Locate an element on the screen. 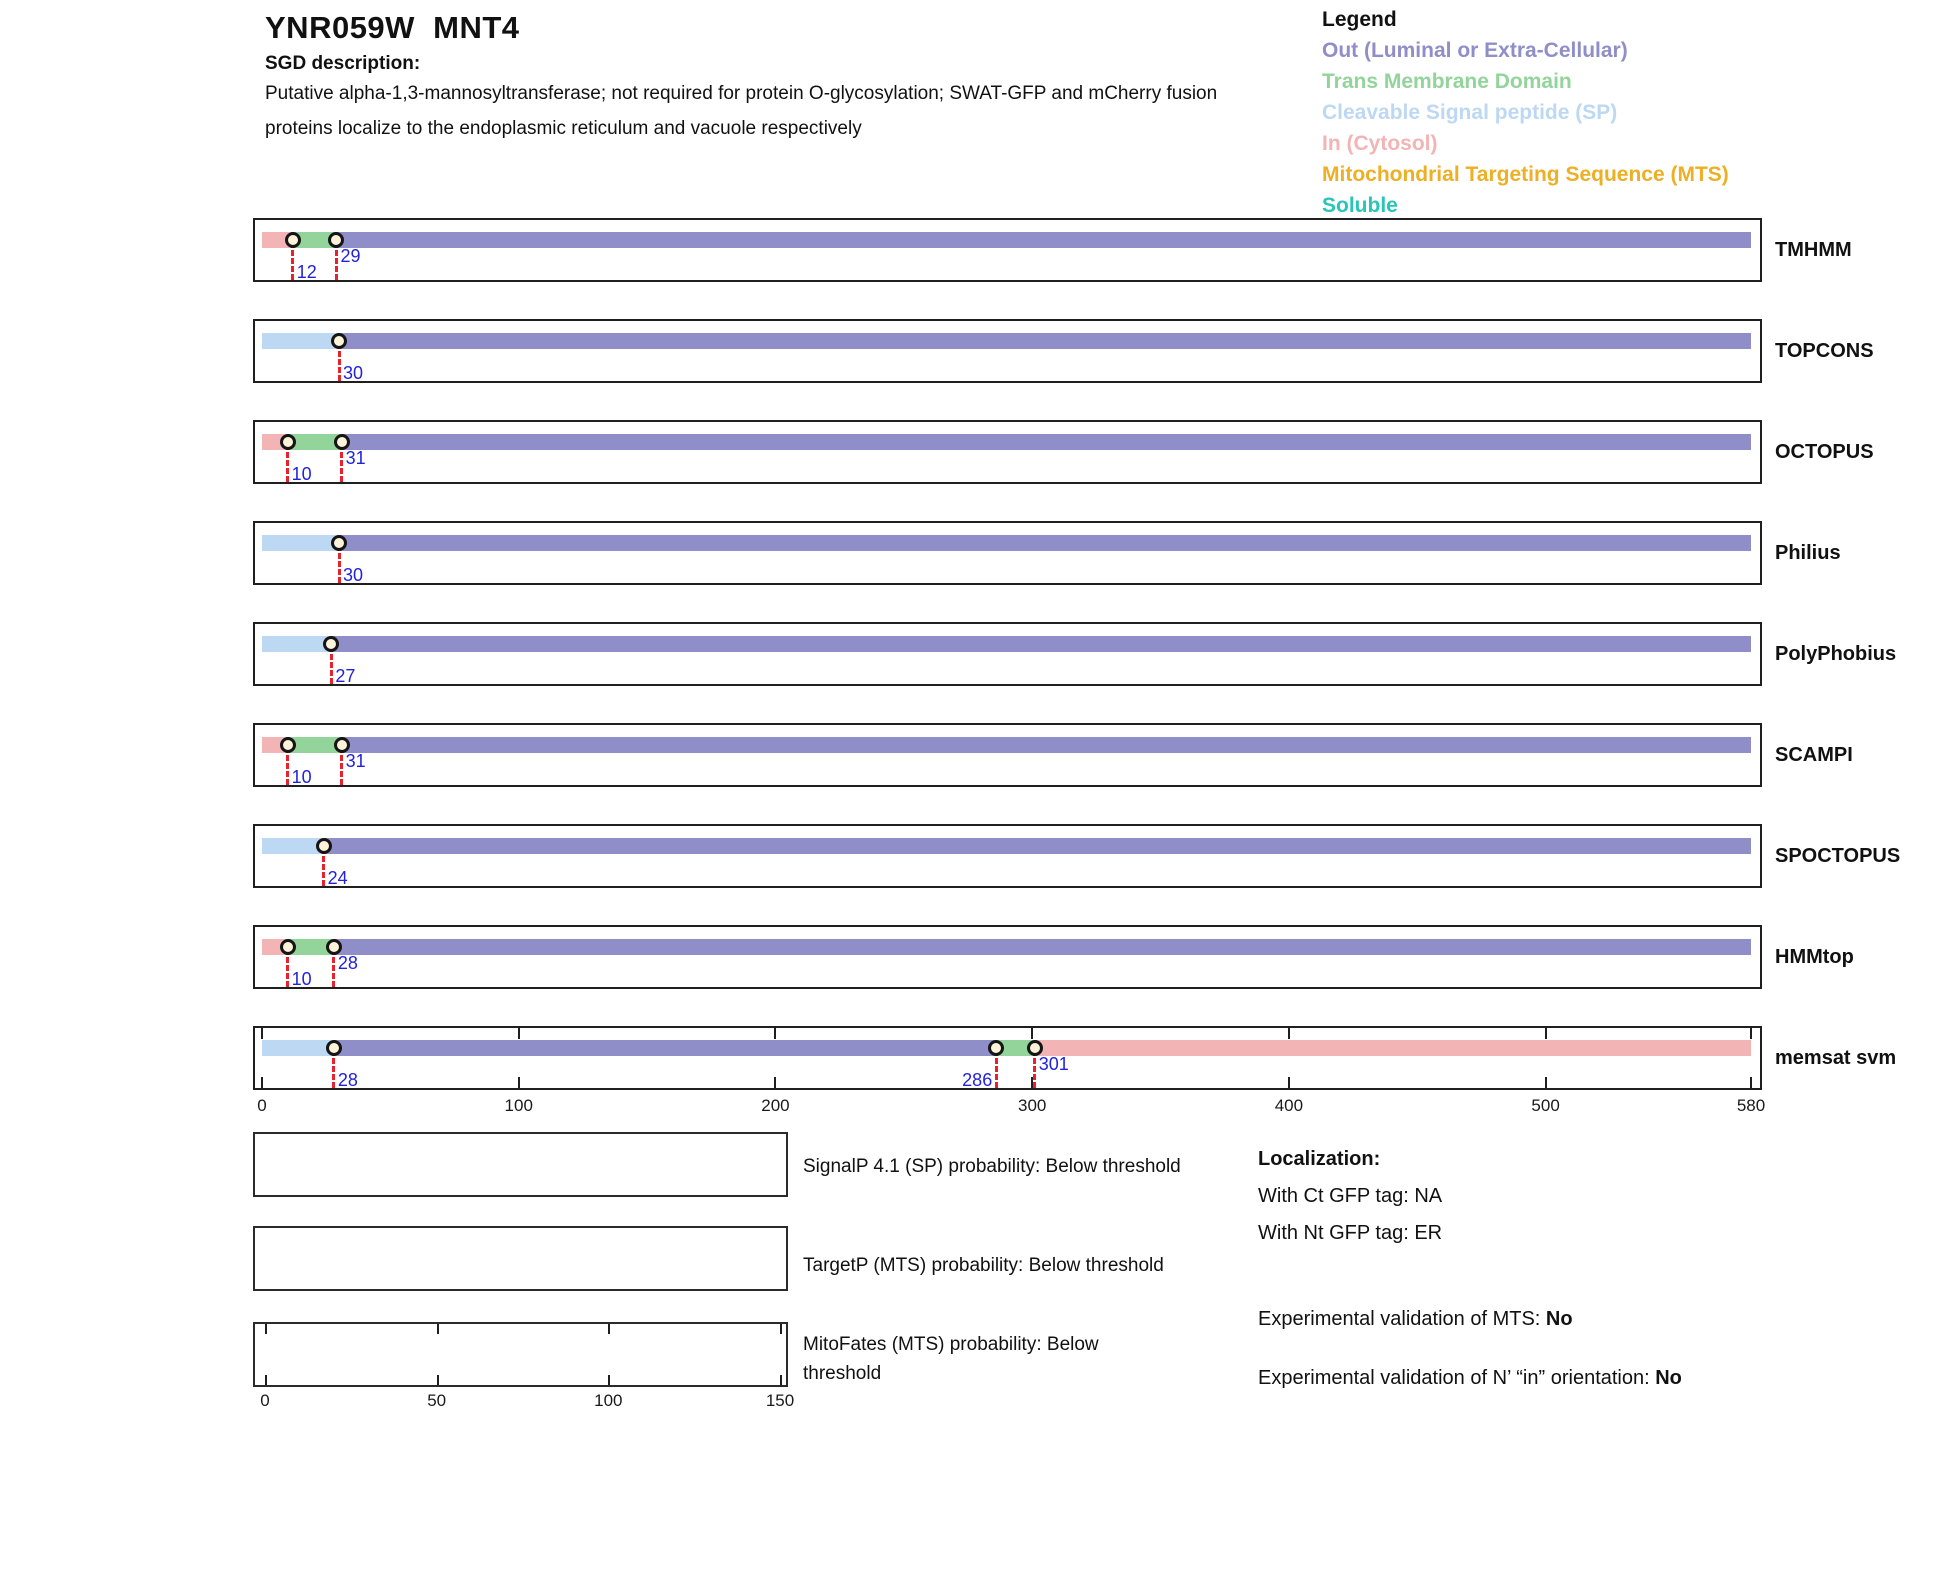 This screenshot has width=1950, height=1573. track-label-octopus: OCTOPUS is located at coordinates (1824, 452).